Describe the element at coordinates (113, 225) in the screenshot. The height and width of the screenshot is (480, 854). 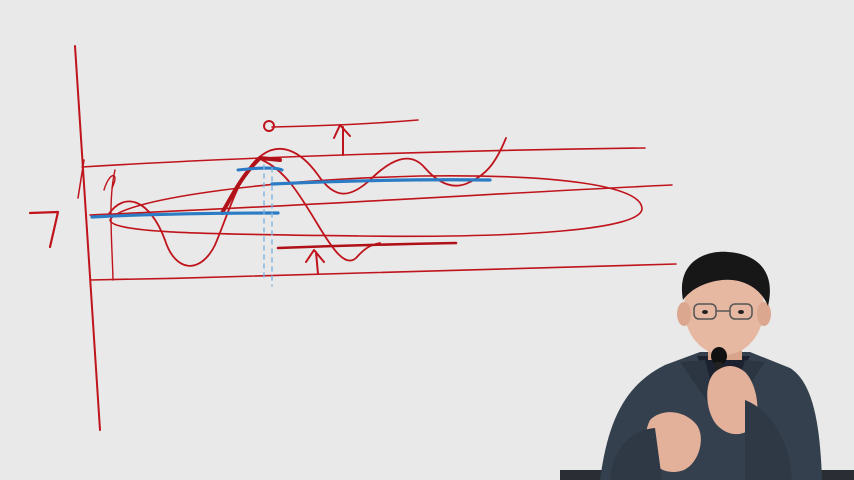
I see `left-bracket` at that location.